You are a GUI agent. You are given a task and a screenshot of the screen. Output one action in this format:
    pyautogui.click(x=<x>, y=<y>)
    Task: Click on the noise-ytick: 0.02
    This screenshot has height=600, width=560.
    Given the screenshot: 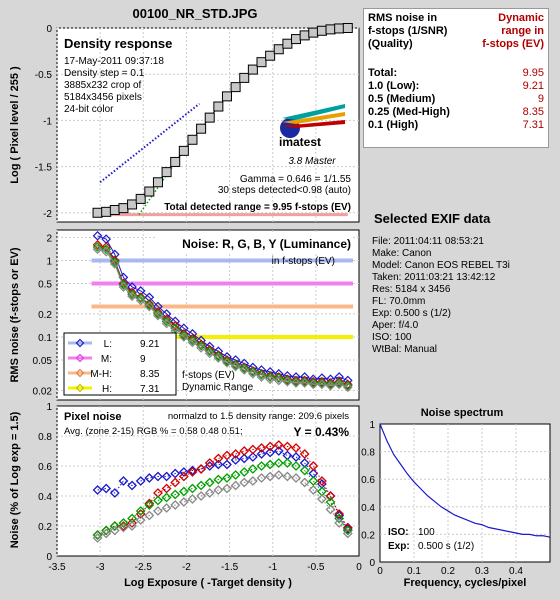 What is the action you would take?
    pyautogui.click(x=43, y=391)
    